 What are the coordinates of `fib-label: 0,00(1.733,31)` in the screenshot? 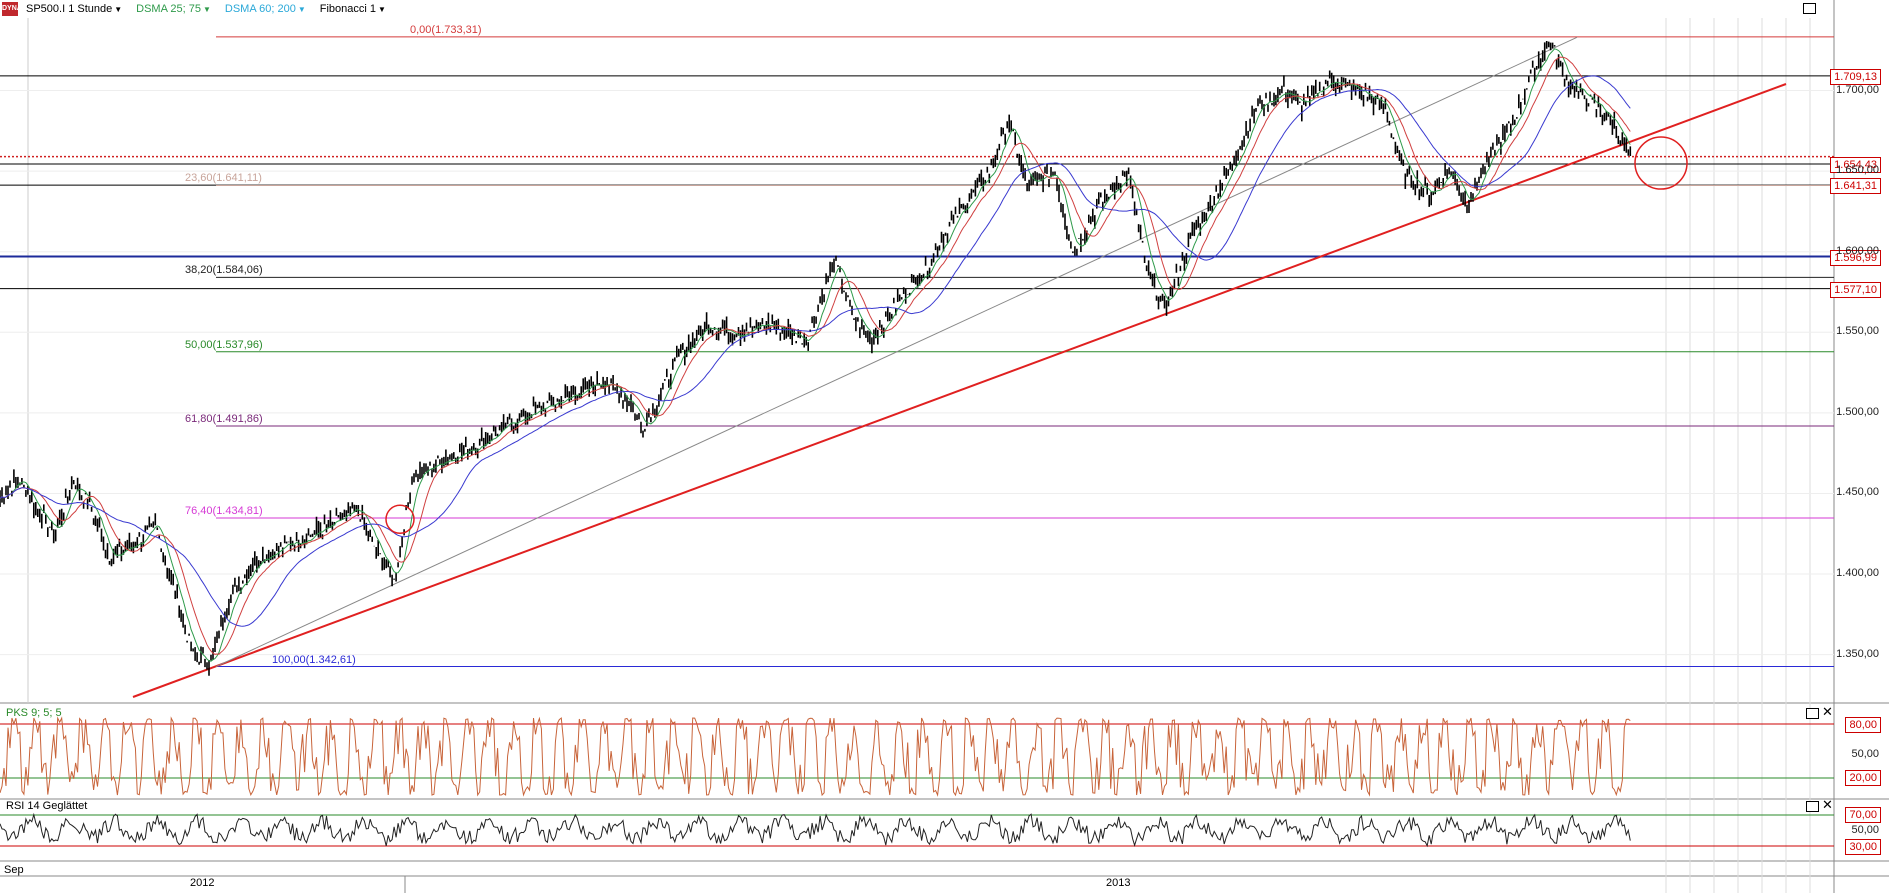 It's located at (446, 29).